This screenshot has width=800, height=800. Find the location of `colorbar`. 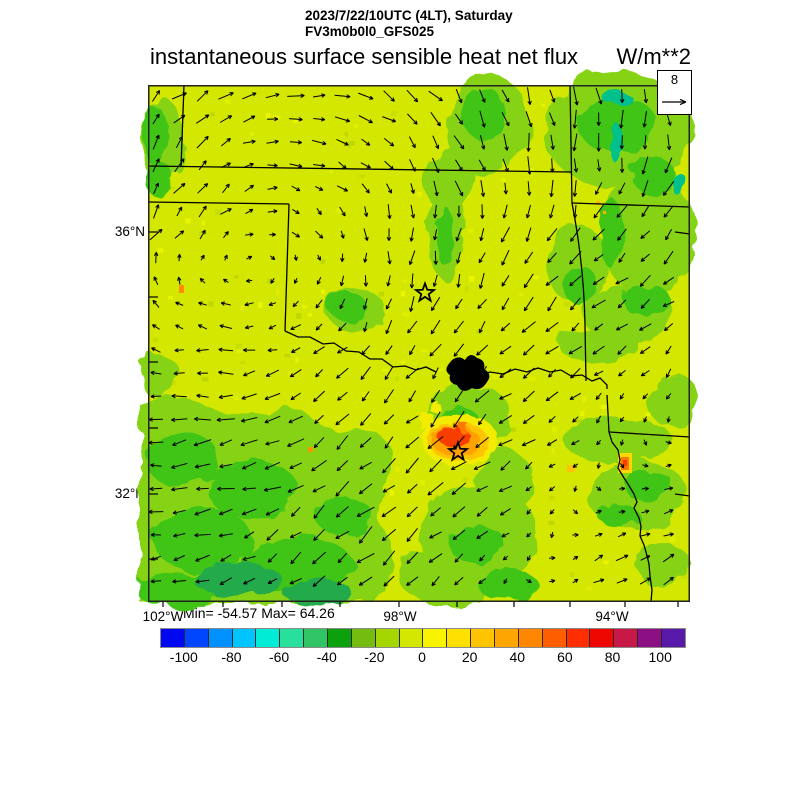

colorbar is located at coordinates (423, 638).